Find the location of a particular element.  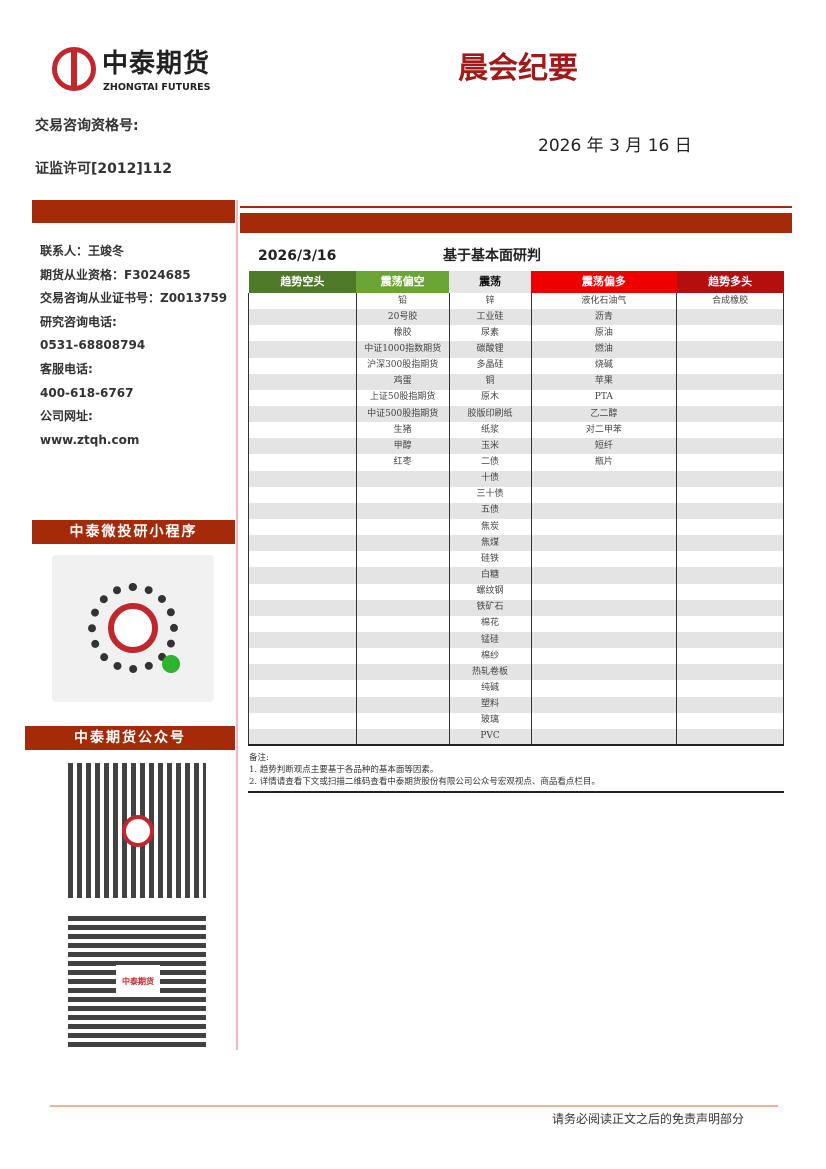

table-row: 铅锌液化石油气 合成橡胶 is located at coordinates (516, 301).